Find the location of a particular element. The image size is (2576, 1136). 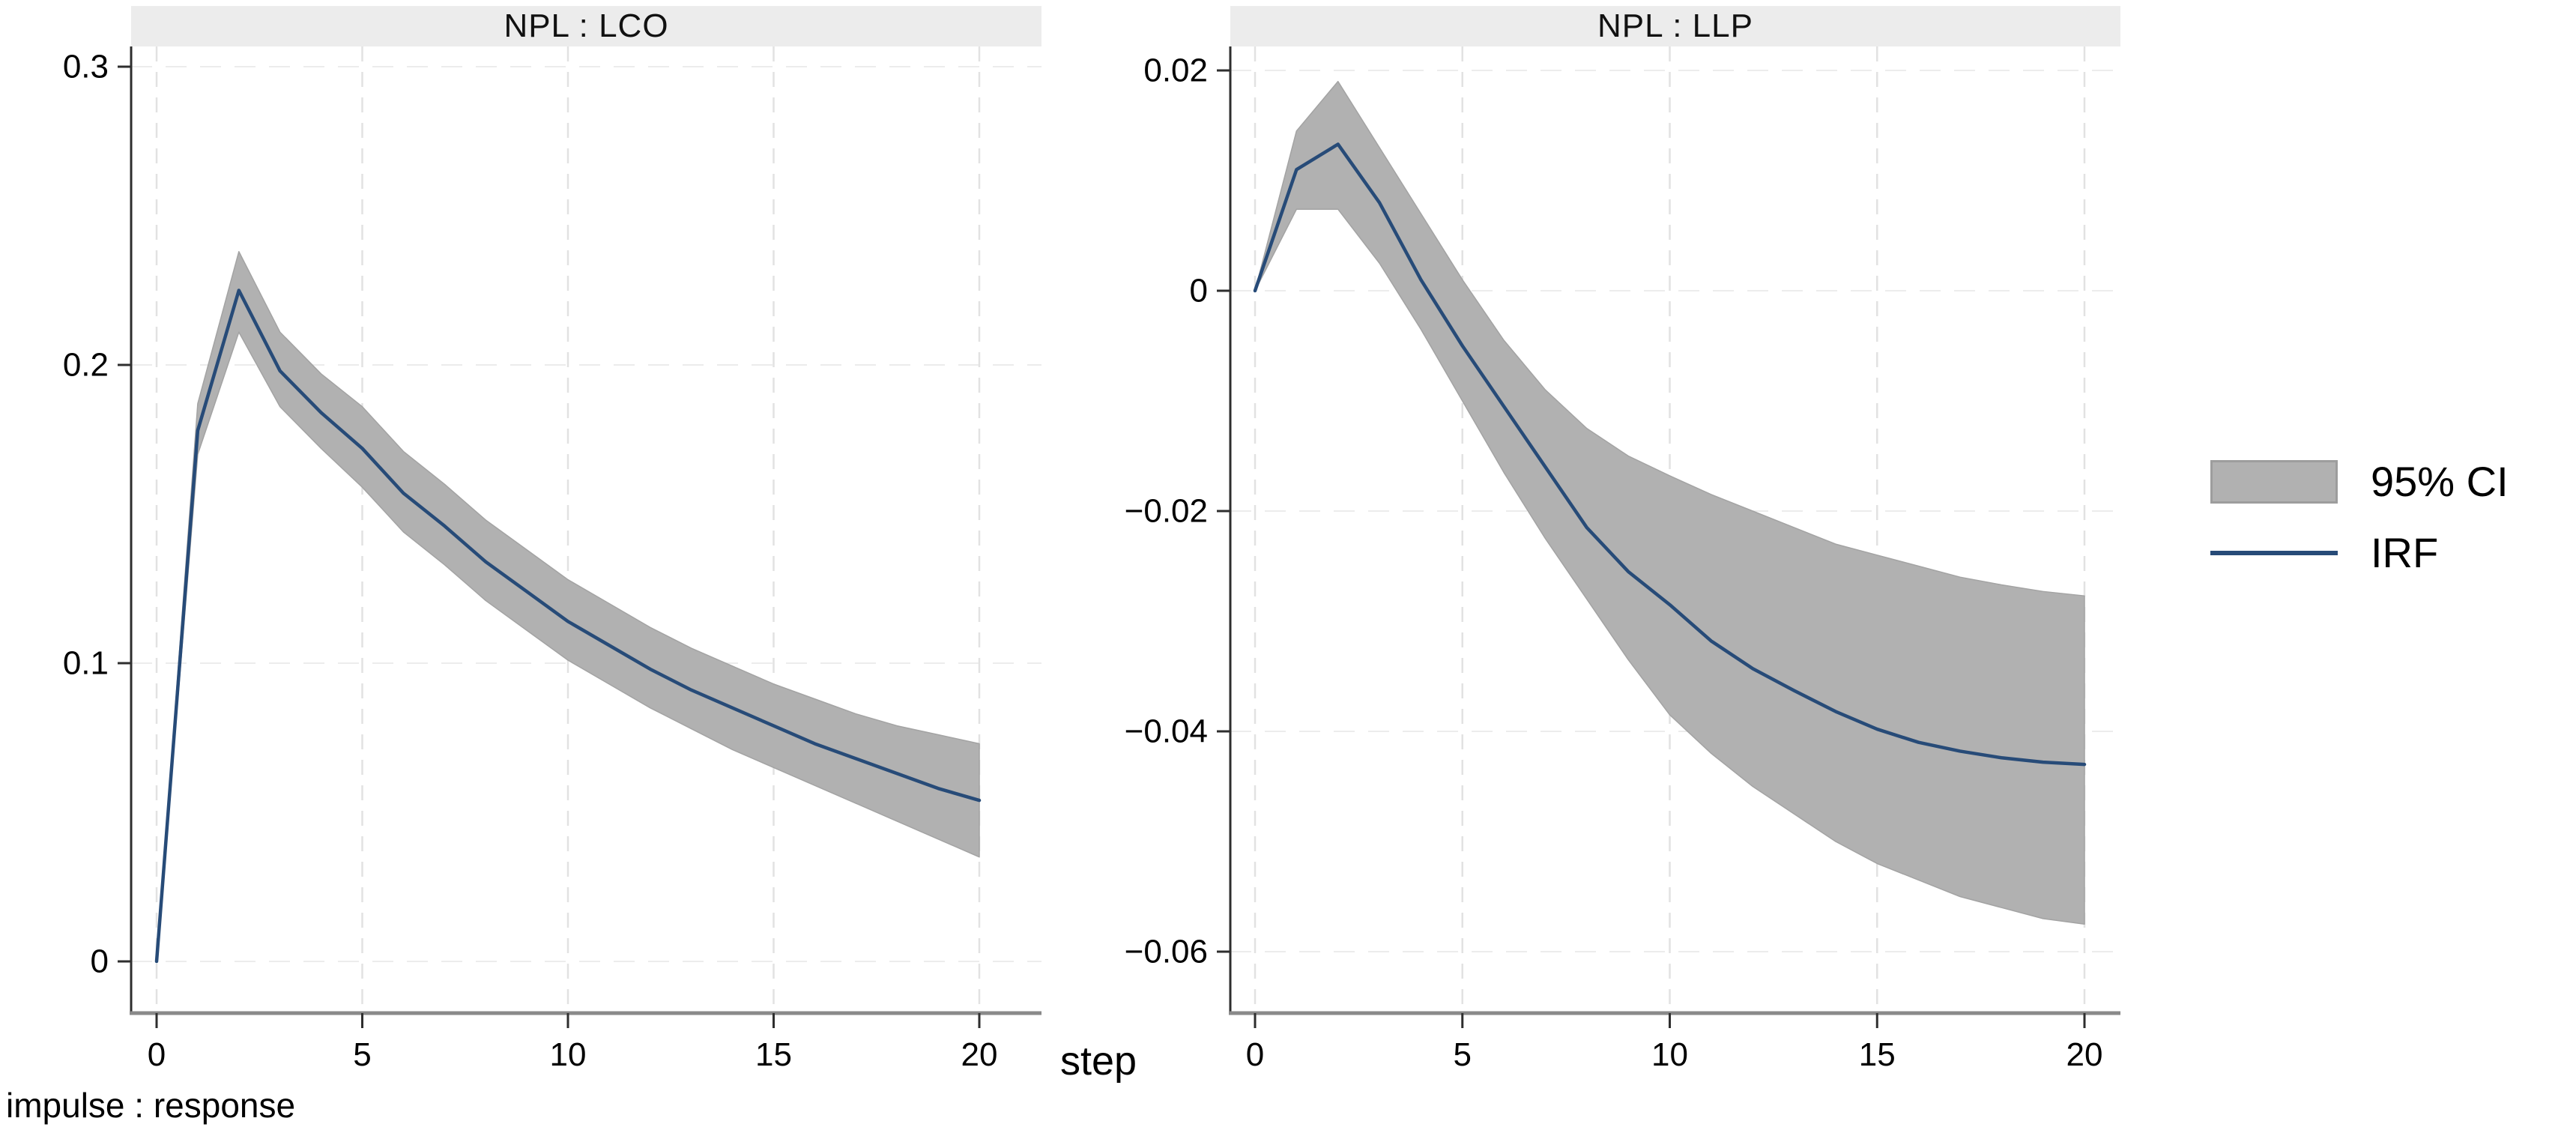

legend-row-irf: IRF is located at coordinates (2359, 552).